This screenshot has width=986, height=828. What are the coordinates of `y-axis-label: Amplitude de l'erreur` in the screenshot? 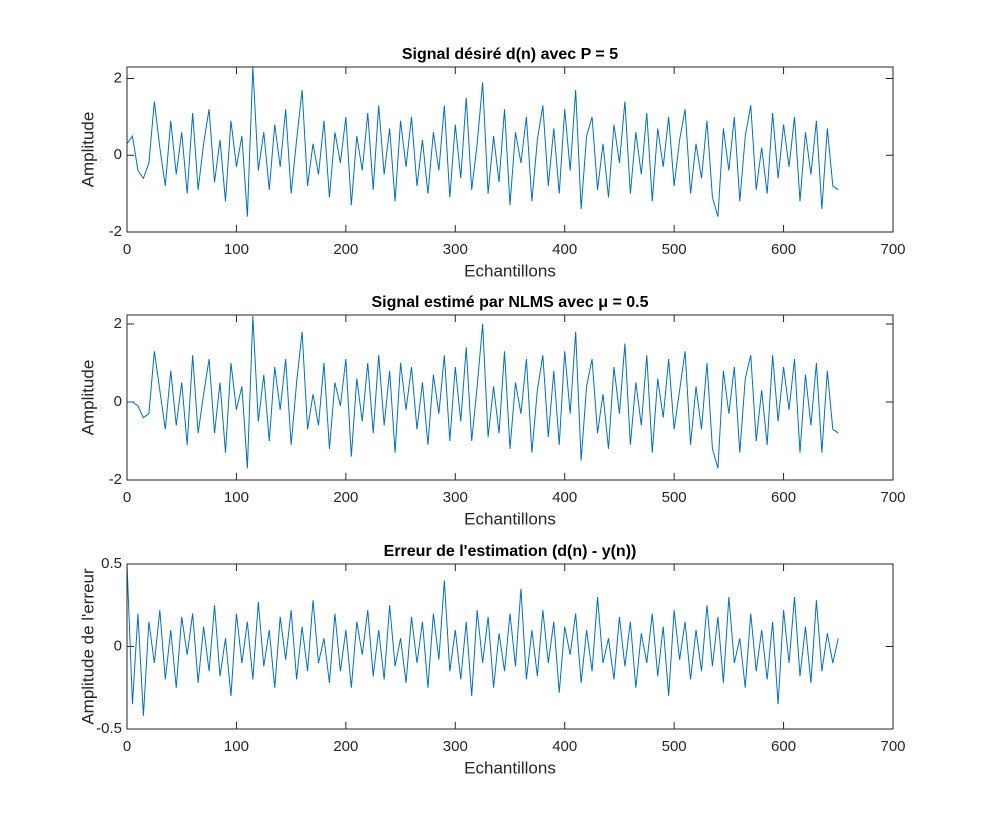 It's located at (87, 646).